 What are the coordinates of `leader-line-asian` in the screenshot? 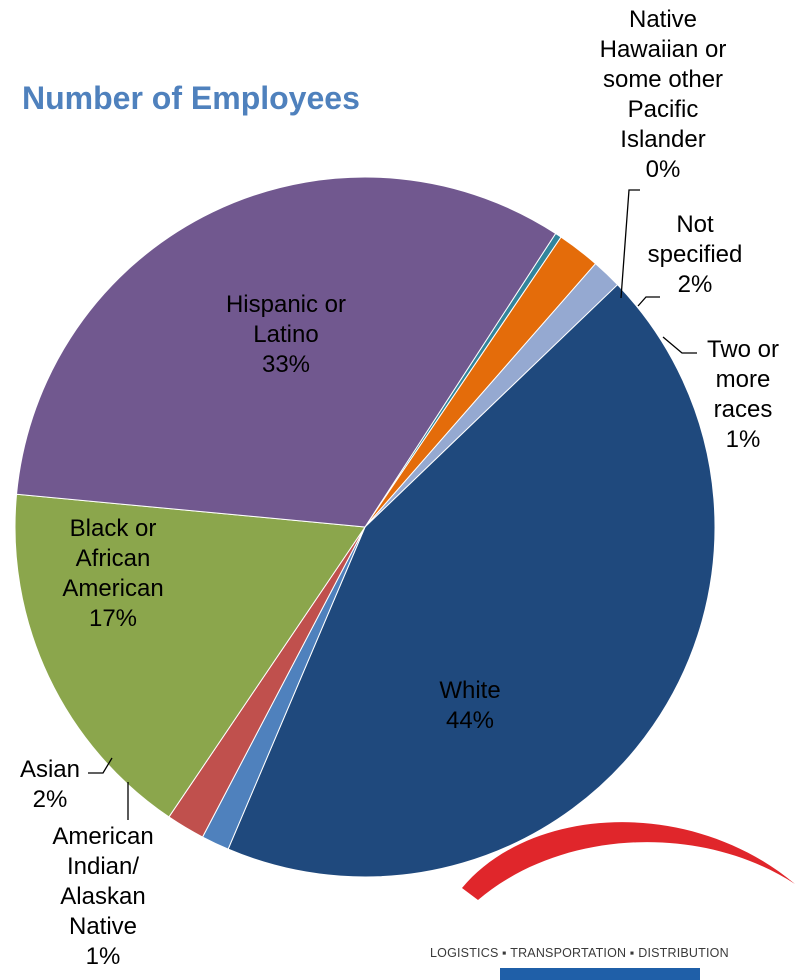 It's located at (100, 765).